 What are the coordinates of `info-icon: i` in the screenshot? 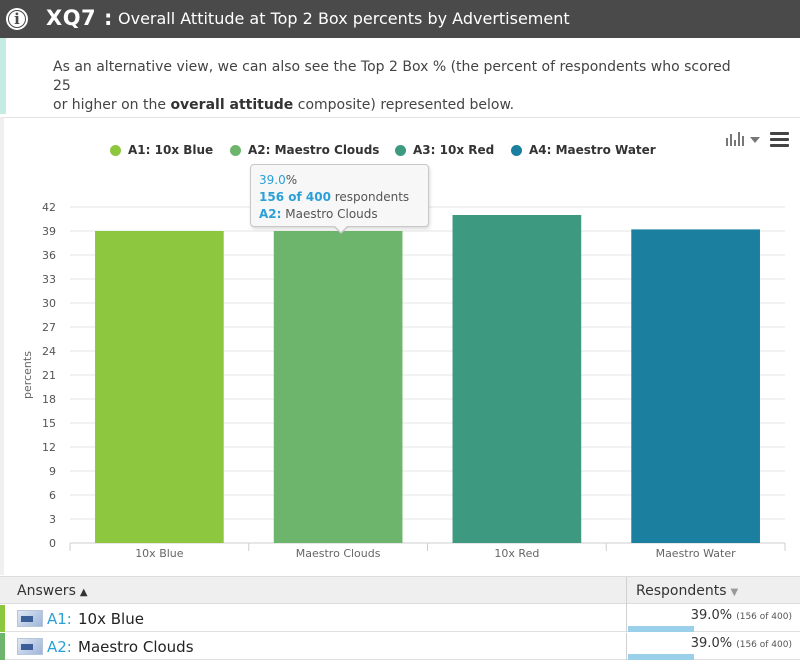 It's located at (17, 19).